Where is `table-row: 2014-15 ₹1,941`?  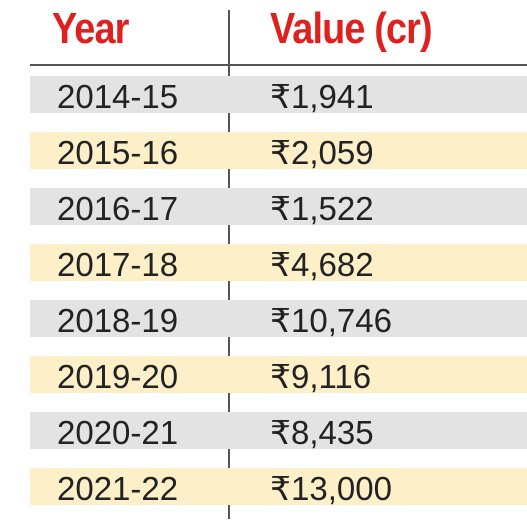 table-row: 2014-15 ₹1,941 is located at coordinates (278, 95).